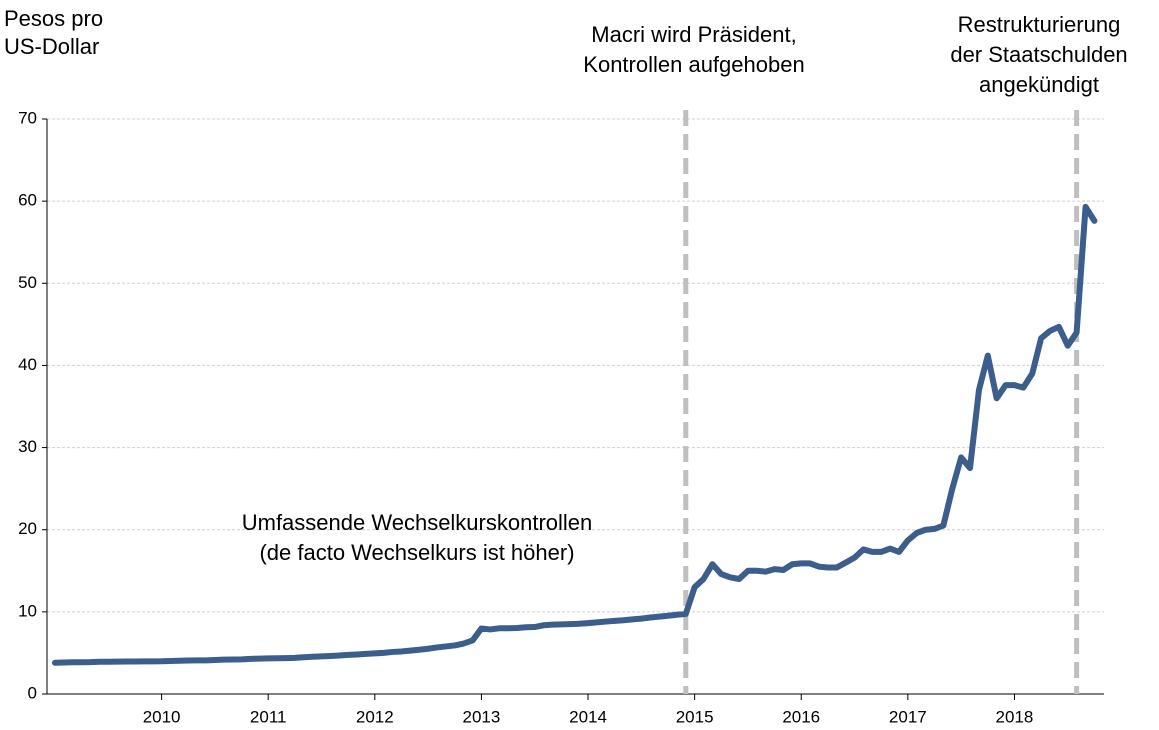 Image resolution: width=1159 pixels, height=730 pixels. I want to click on y-tick-label: 30, so click(27, 446).